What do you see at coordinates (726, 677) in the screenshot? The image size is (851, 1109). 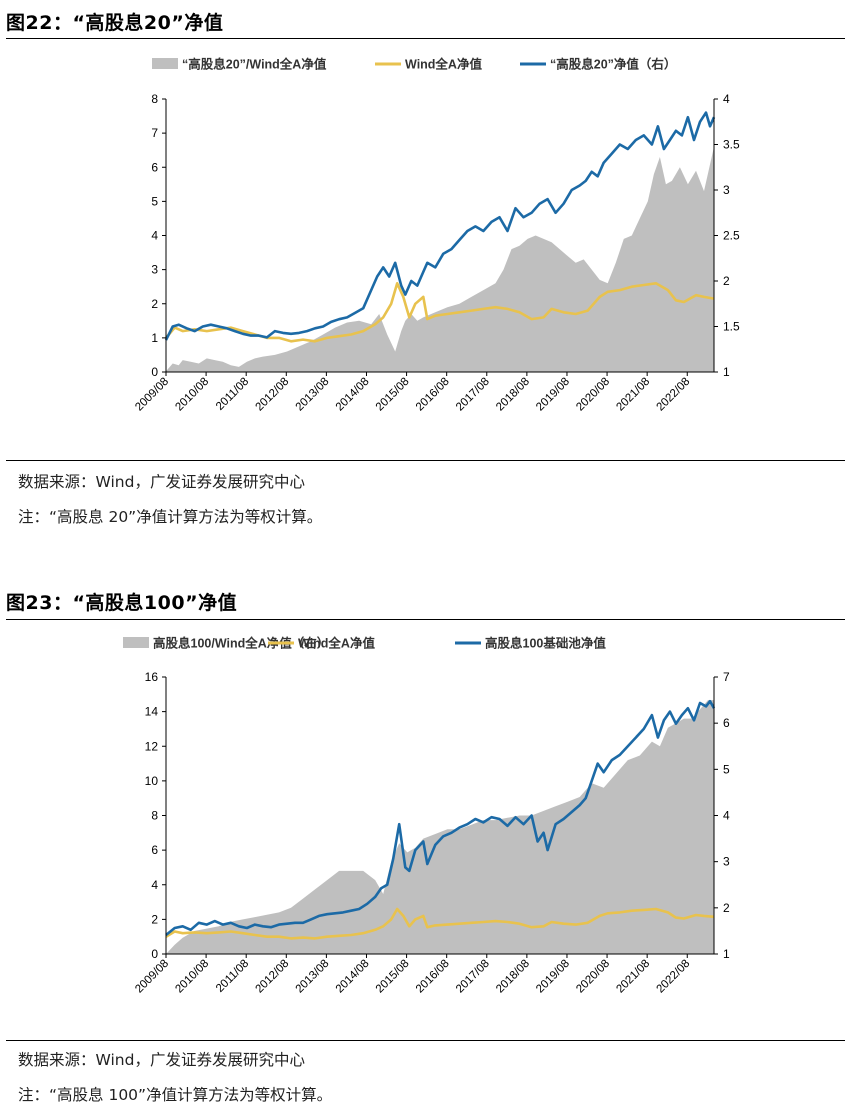 I see `right-tick-label: 7` at bounding box center [726, 677].